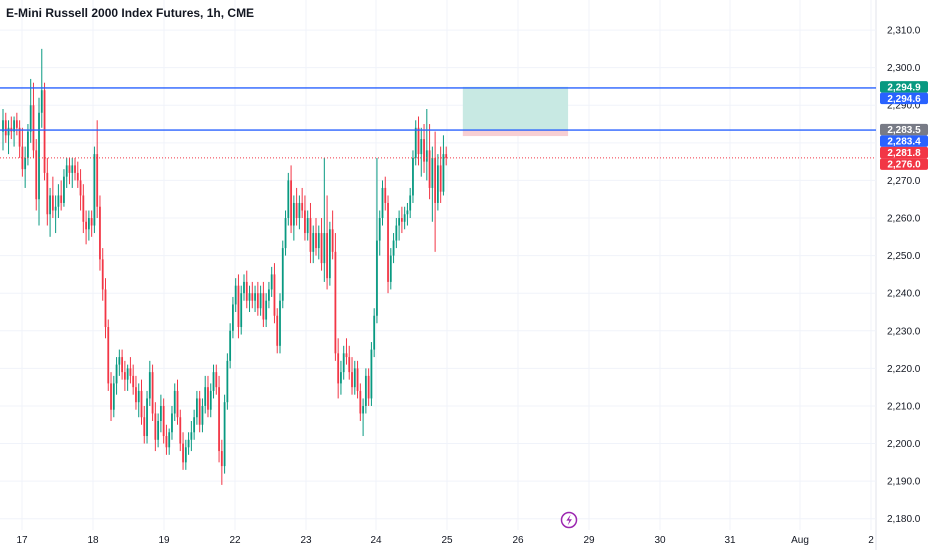 The image size is (932, 550). What do you see at coordinates (515, 108) in the screenshot?
I see `target-zone` at bounding box center [515, 108].